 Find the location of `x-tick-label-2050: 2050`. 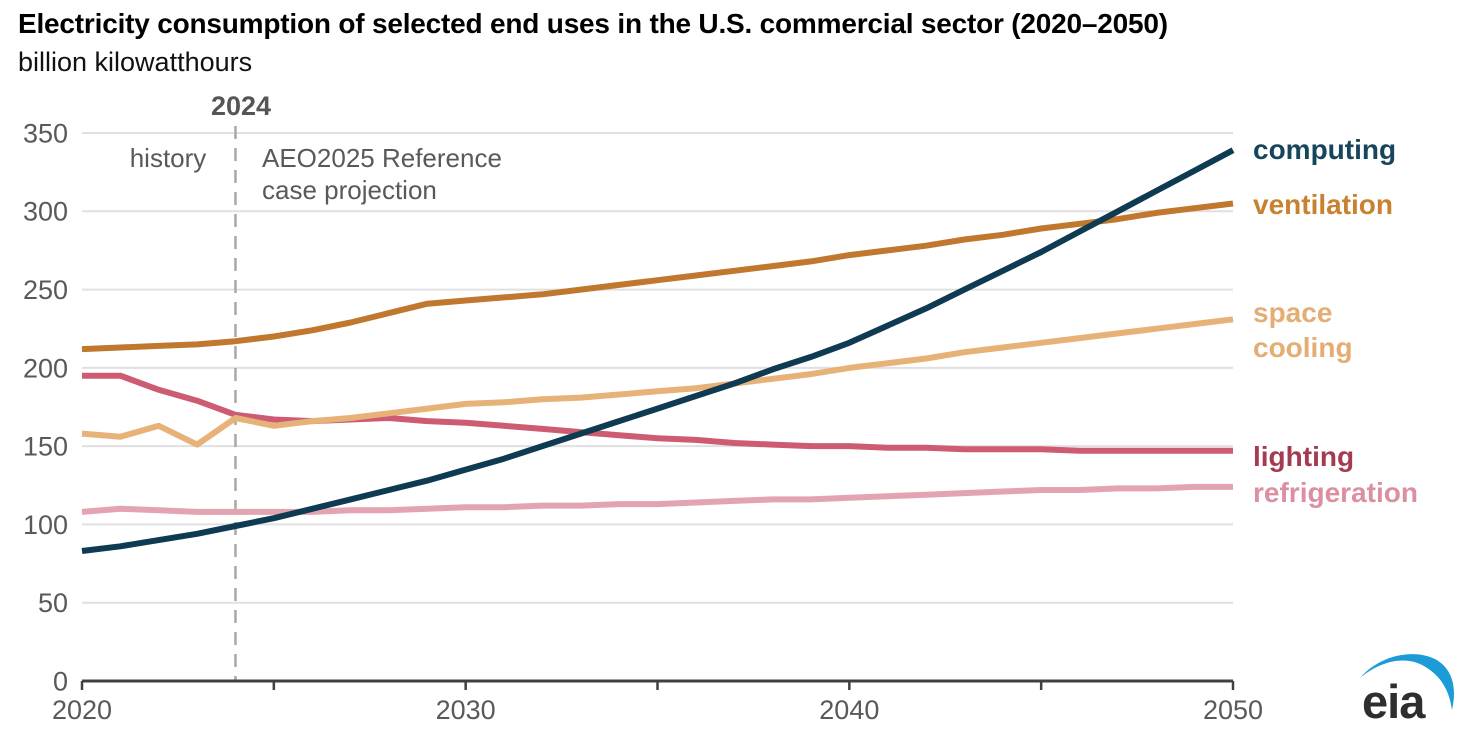

x-tick-label-2050: 2050 is located at coordinates (1233, 710).